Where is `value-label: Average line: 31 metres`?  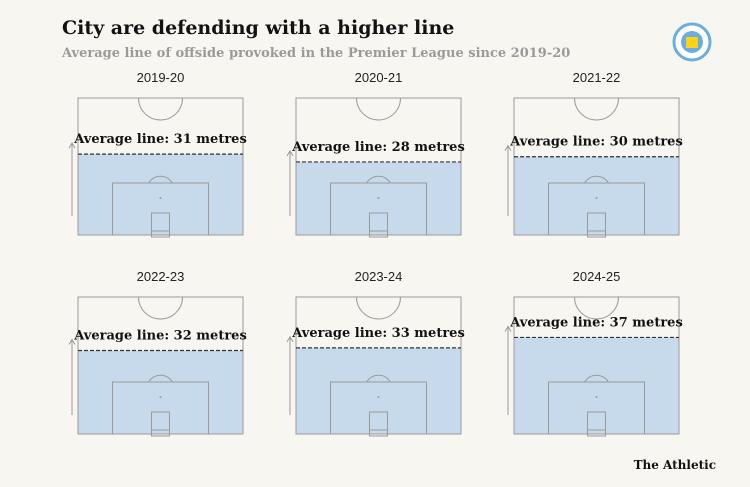 value-label: Average line: 31 metres is located at coordinates (160, 139).